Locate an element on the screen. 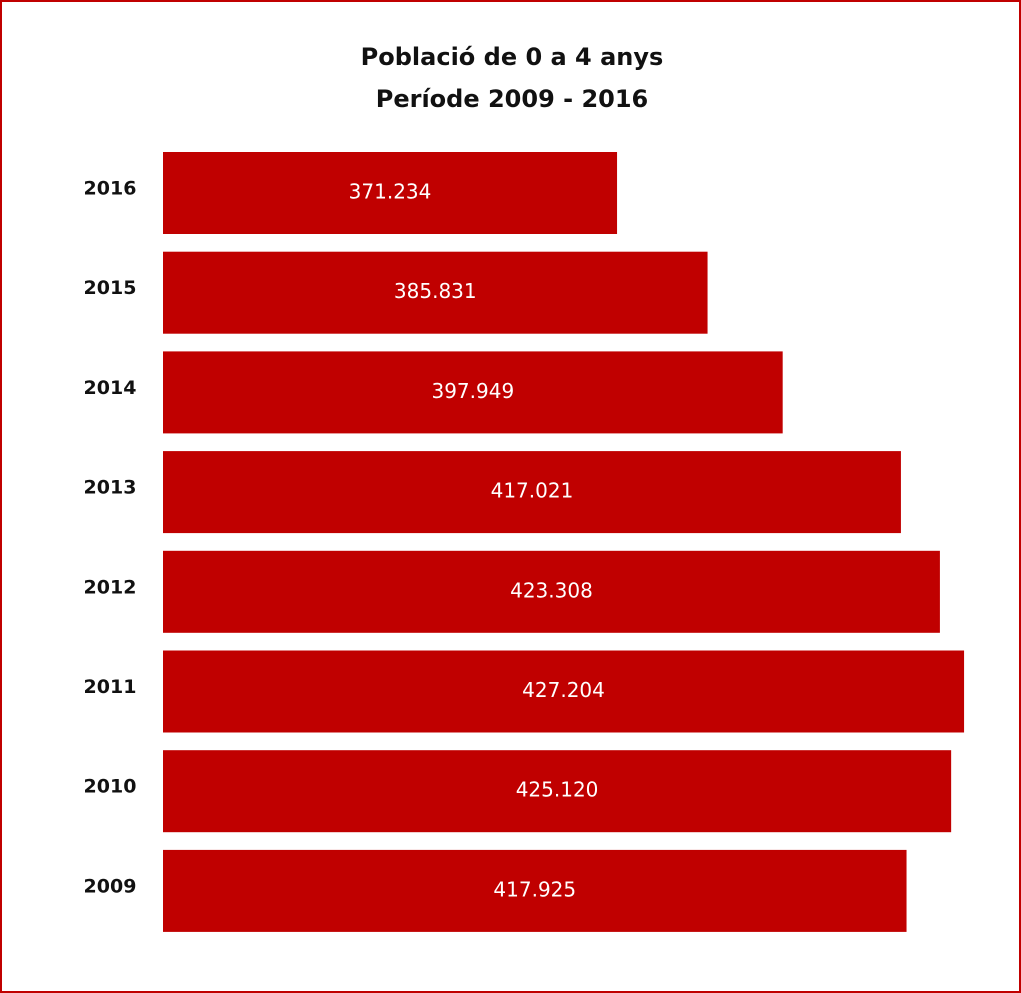 The width and height of the screenshot is (1021, 993). value-label: 397.949 is located at coordinates (472, 391).